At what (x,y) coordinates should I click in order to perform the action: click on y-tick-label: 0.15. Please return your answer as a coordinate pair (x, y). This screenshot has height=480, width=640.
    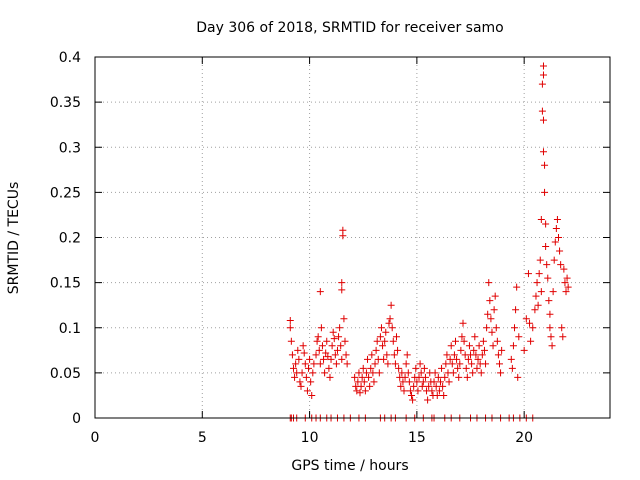
    Looking at the image, I should click on (65, 284).